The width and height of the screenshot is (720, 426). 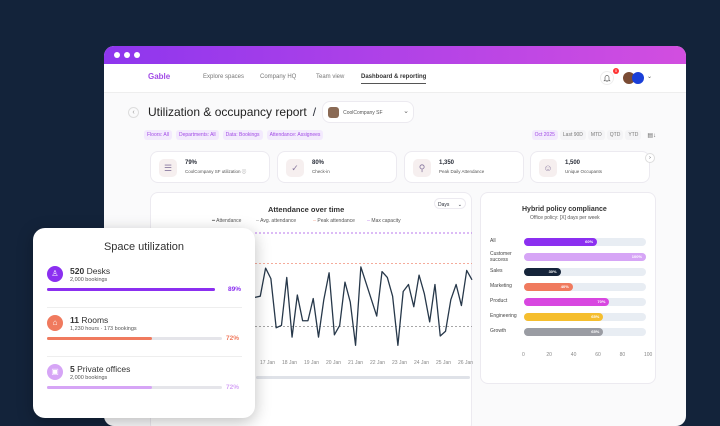 I want to click on compliance-bar: 70%, so click(x=567, y=302).